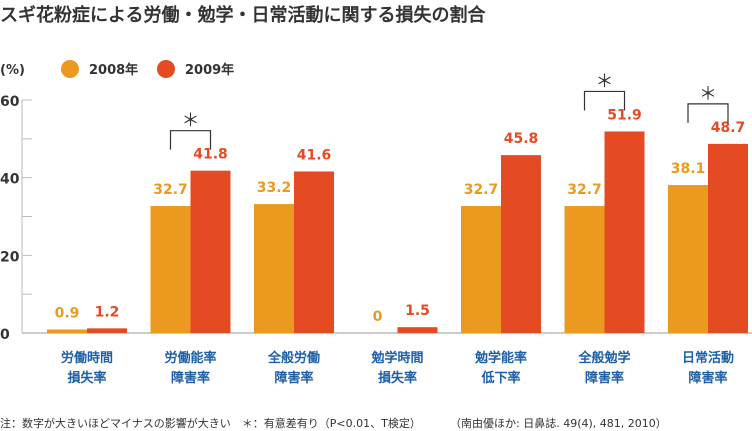 The height and width of the screenshot is (431, 752). What do you see at coordinates (708, 358) in the screenshot?
I see `category-label: 日常活動` at bounding box center [708, 358].